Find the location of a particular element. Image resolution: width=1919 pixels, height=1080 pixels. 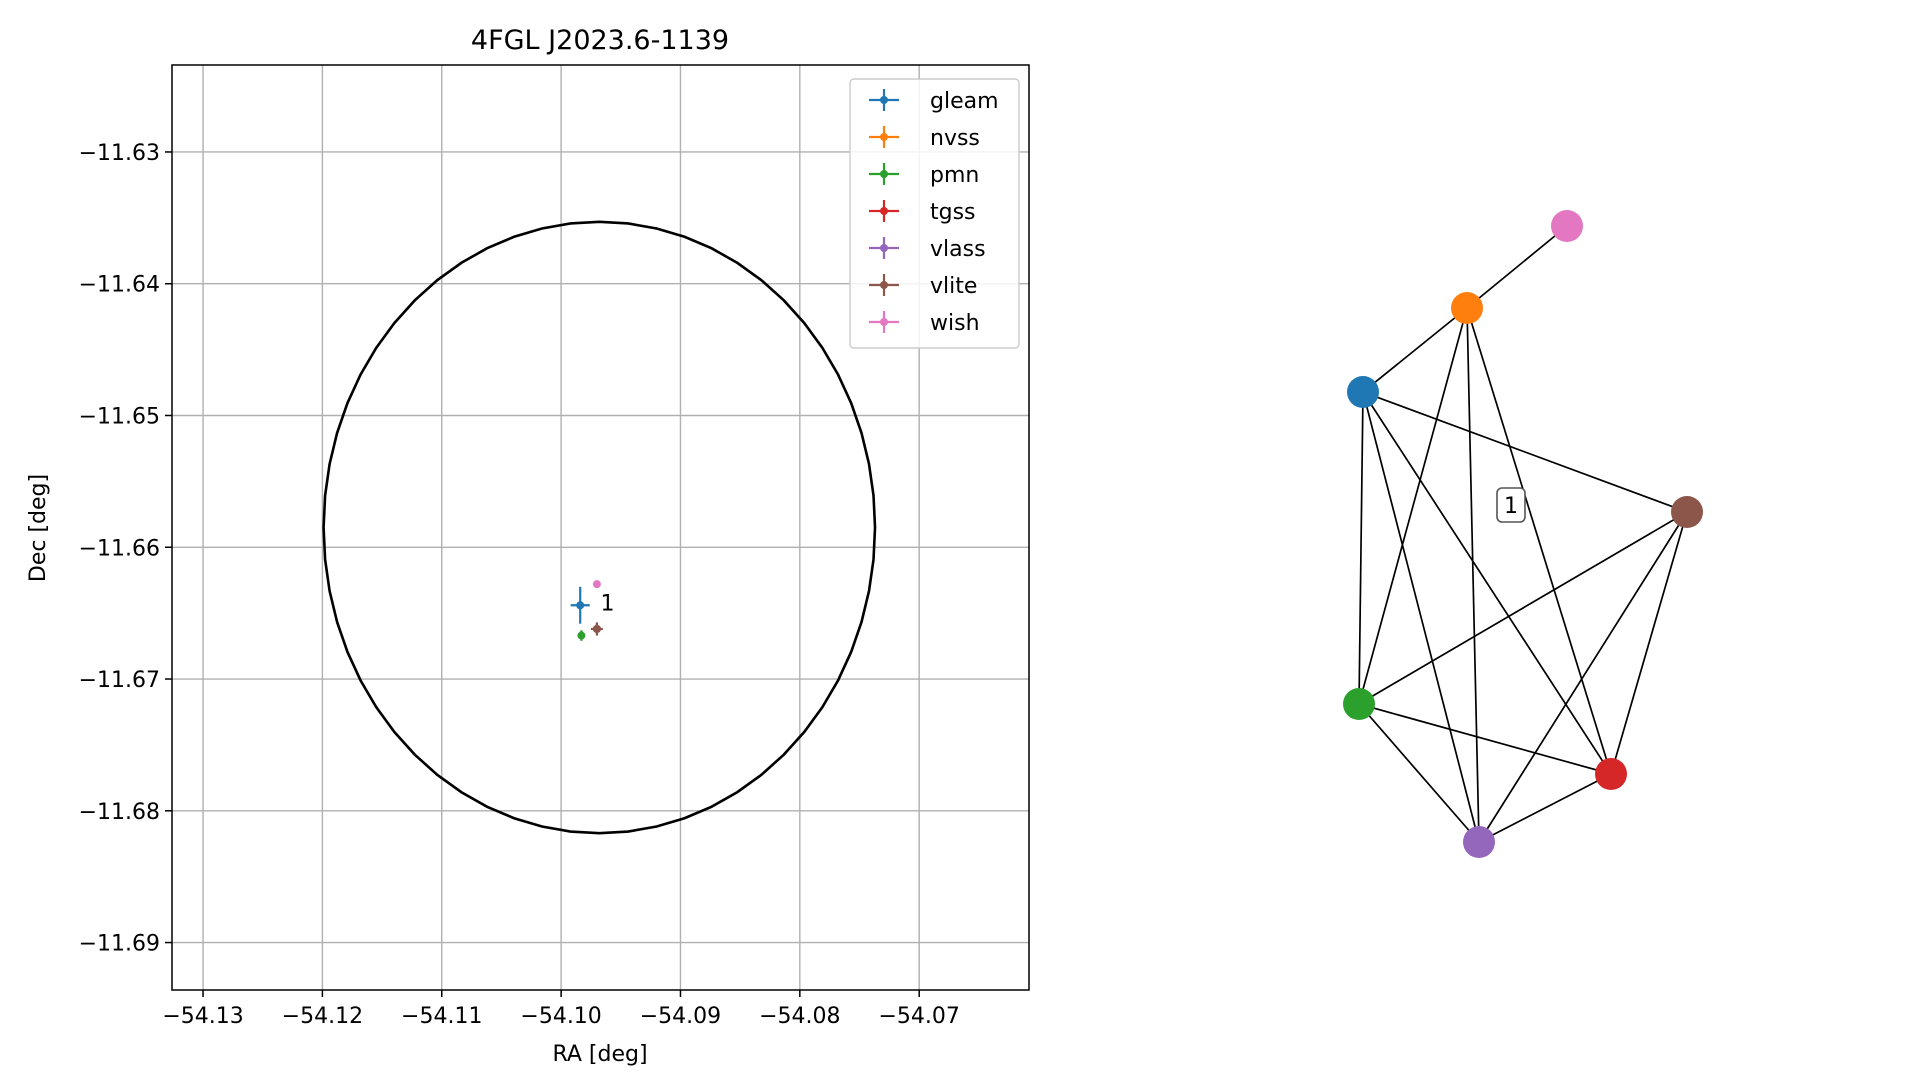

point-pmn is located at coordinates (581, 635).